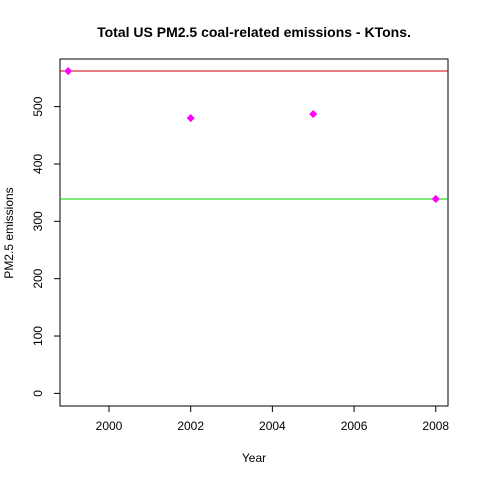  What do you see at coordinates (9, 232) in the screenshot?
I see `y-axis-label: PM2.5 emissions` at bounding box center [9, 232].